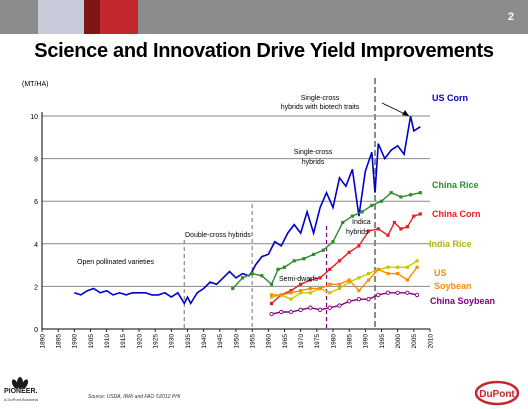 The height and width of the screenshot is (409, 528). What do you see at coordinates (320, 98) in the screenshot?
I see `annotation-biotech-line-1: Single-cross` at bounding box center [320, 98].